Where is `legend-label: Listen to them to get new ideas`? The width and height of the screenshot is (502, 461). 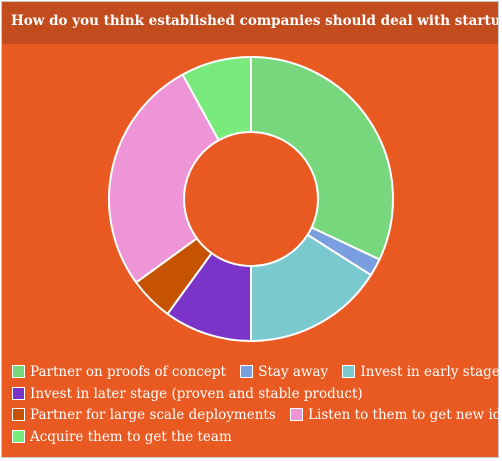 legend-label: Listen to them to get new ideas is located at coordinates (405, 415).